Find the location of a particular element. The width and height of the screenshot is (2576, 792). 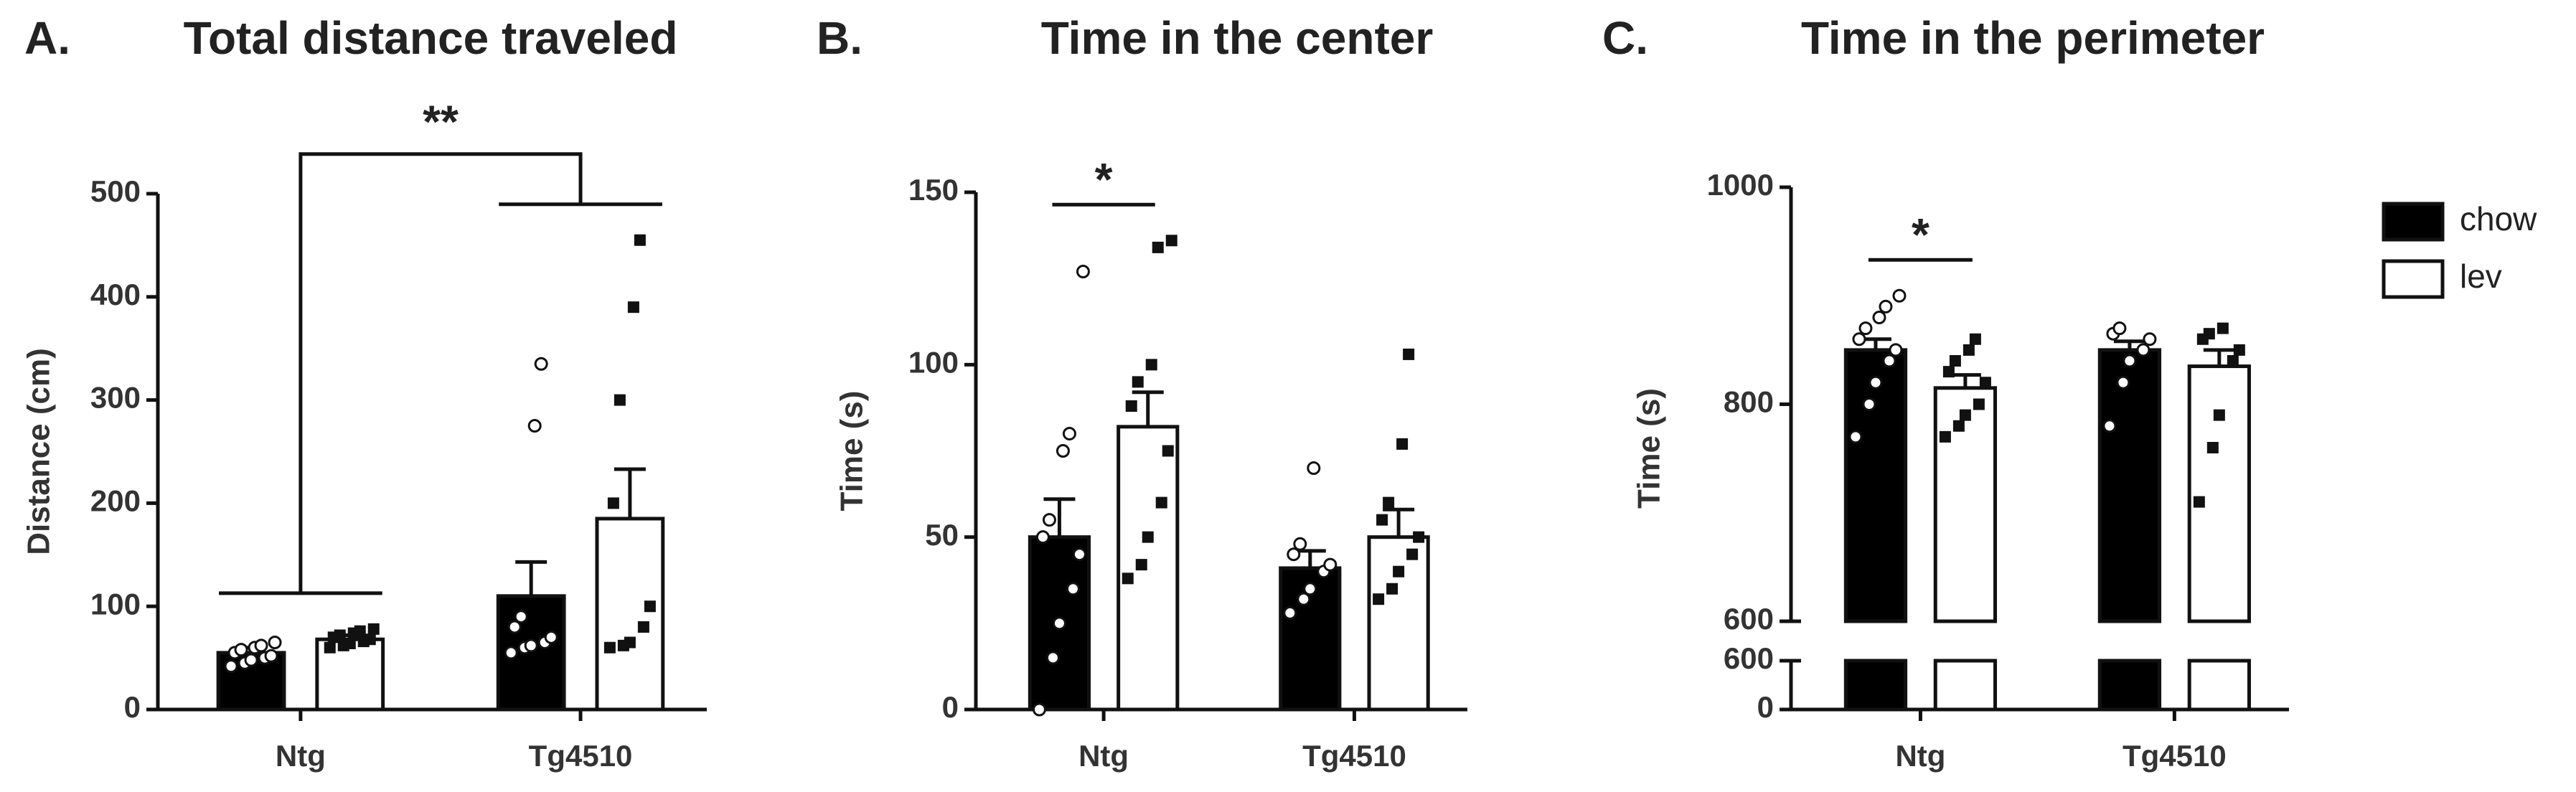

legend-label: lev is located at coordinates (2481, 276).